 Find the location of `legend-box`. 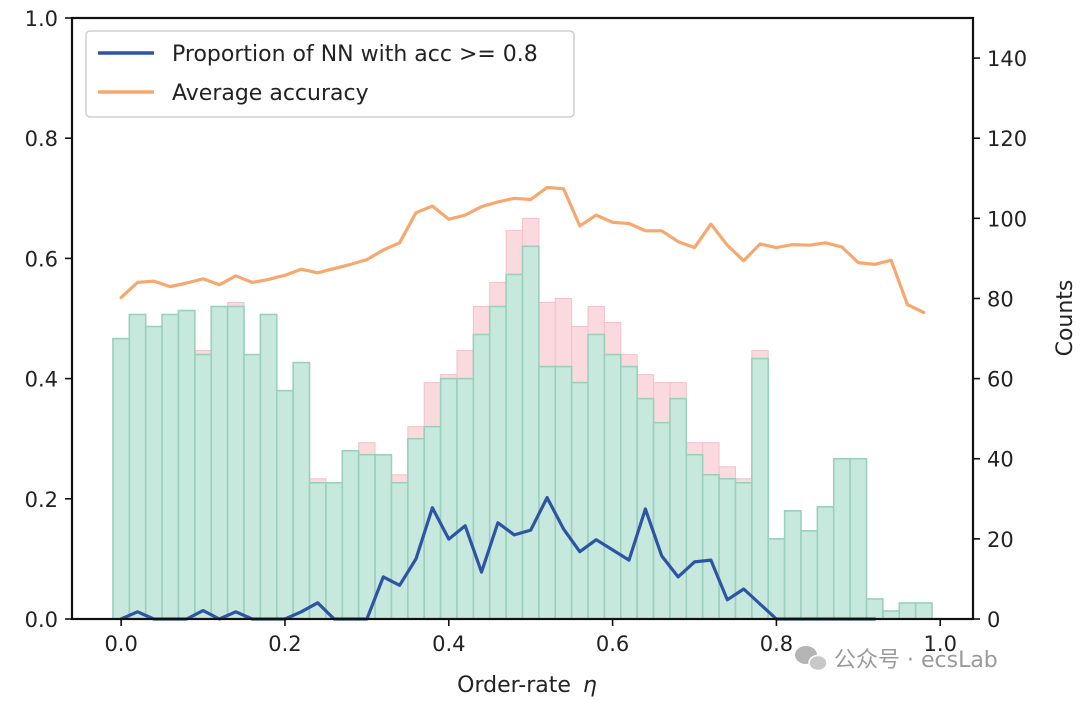

legend-box is located at coordinates (330, 74).